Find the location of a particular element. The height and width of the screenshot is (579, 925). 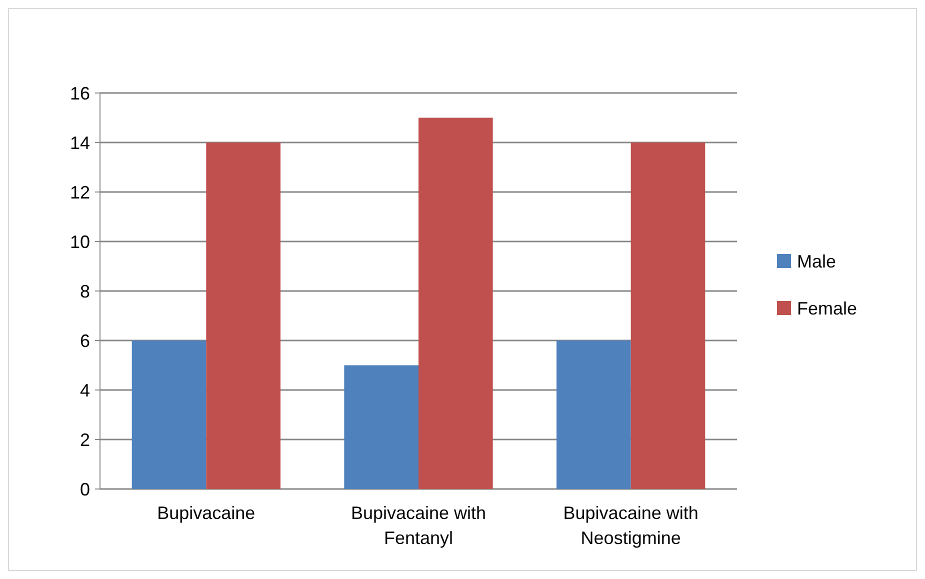

y-tick-label: 6 is located at coordinates (85, 340).